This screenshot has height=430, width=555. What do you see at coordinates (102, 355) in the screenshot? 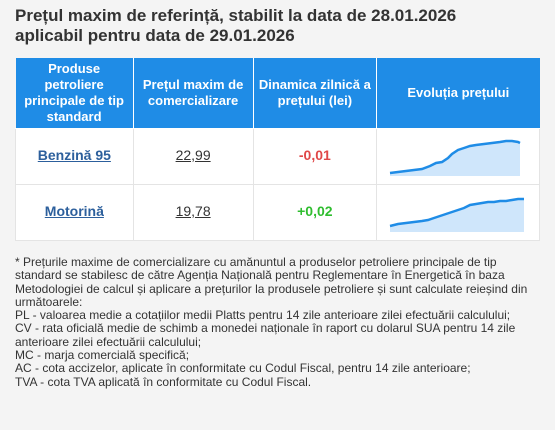
I see `footnote-mc: MC - marja comercială specifică;` at bounding box center [102, 355].